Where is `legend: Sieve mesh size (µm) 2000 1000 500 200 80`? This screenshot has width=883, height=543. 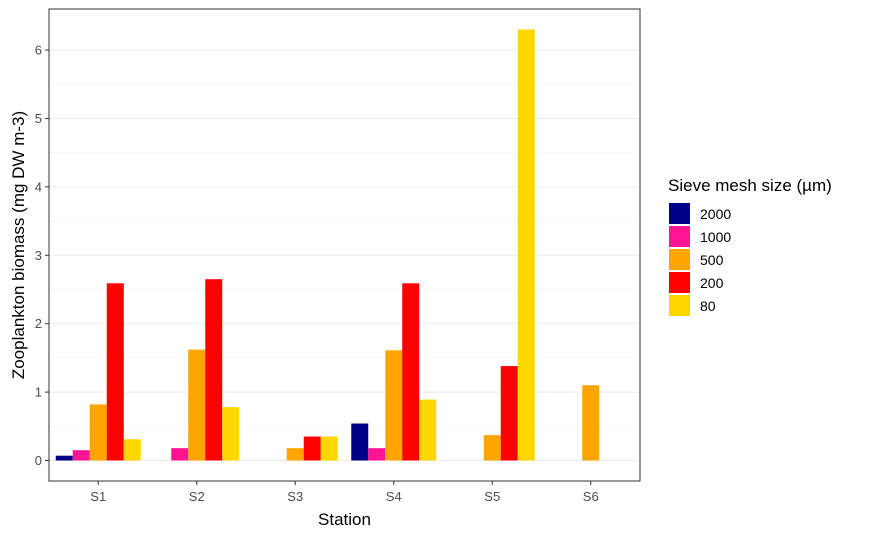 legend: Sieve mesh size (µm) 2000 1000 500 200 80 is located at coordinates (750, 246).